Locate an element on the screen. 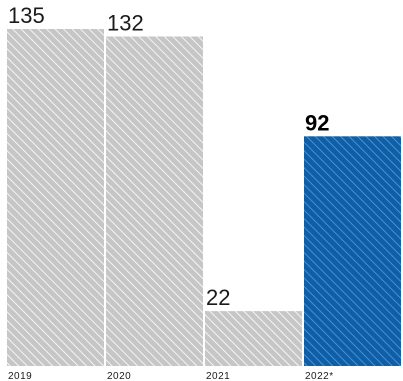  bar-2021 is located at coordinates (253, 338).